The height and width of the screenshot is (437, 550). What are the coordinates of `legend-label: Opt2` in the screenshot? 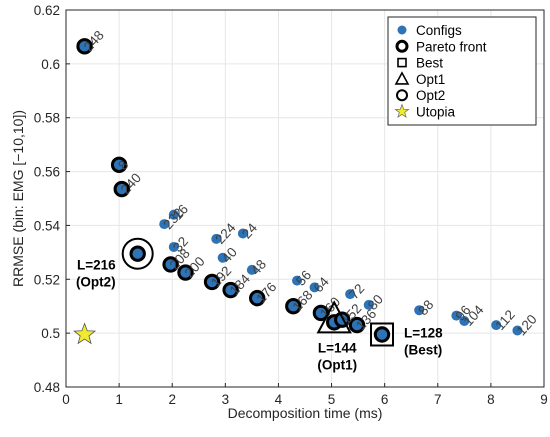 It's located at (430, 95).